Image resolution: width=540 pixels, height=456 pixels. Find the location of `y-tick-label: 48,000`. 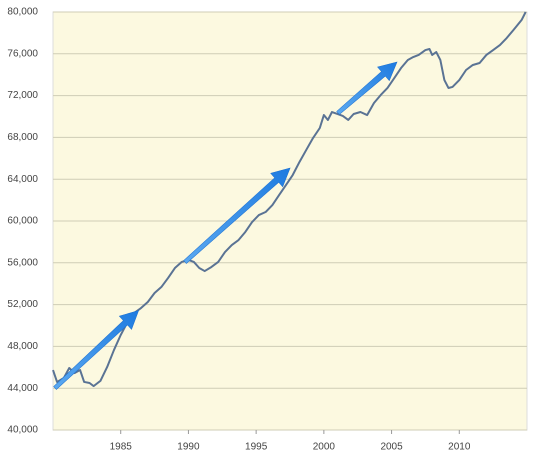

y-tick-label: 48,000 is located at coordinates (22, 346).